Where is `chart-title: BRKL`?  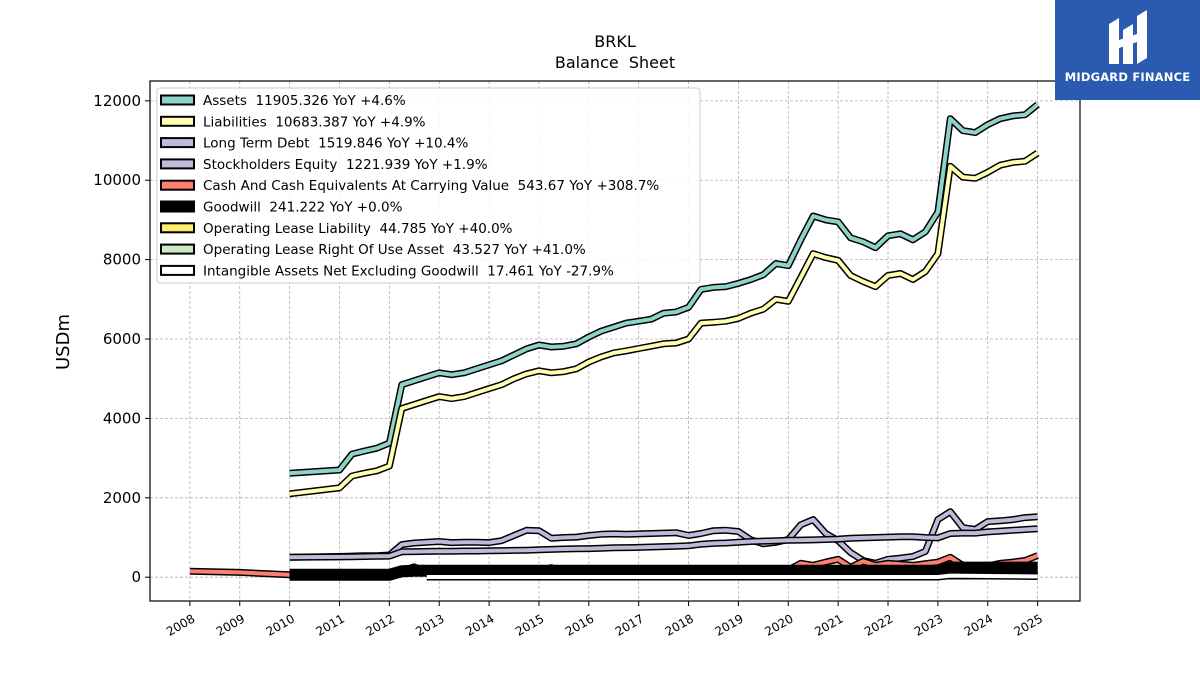 chart-title: BRKL is located at coordinates (615, 41).